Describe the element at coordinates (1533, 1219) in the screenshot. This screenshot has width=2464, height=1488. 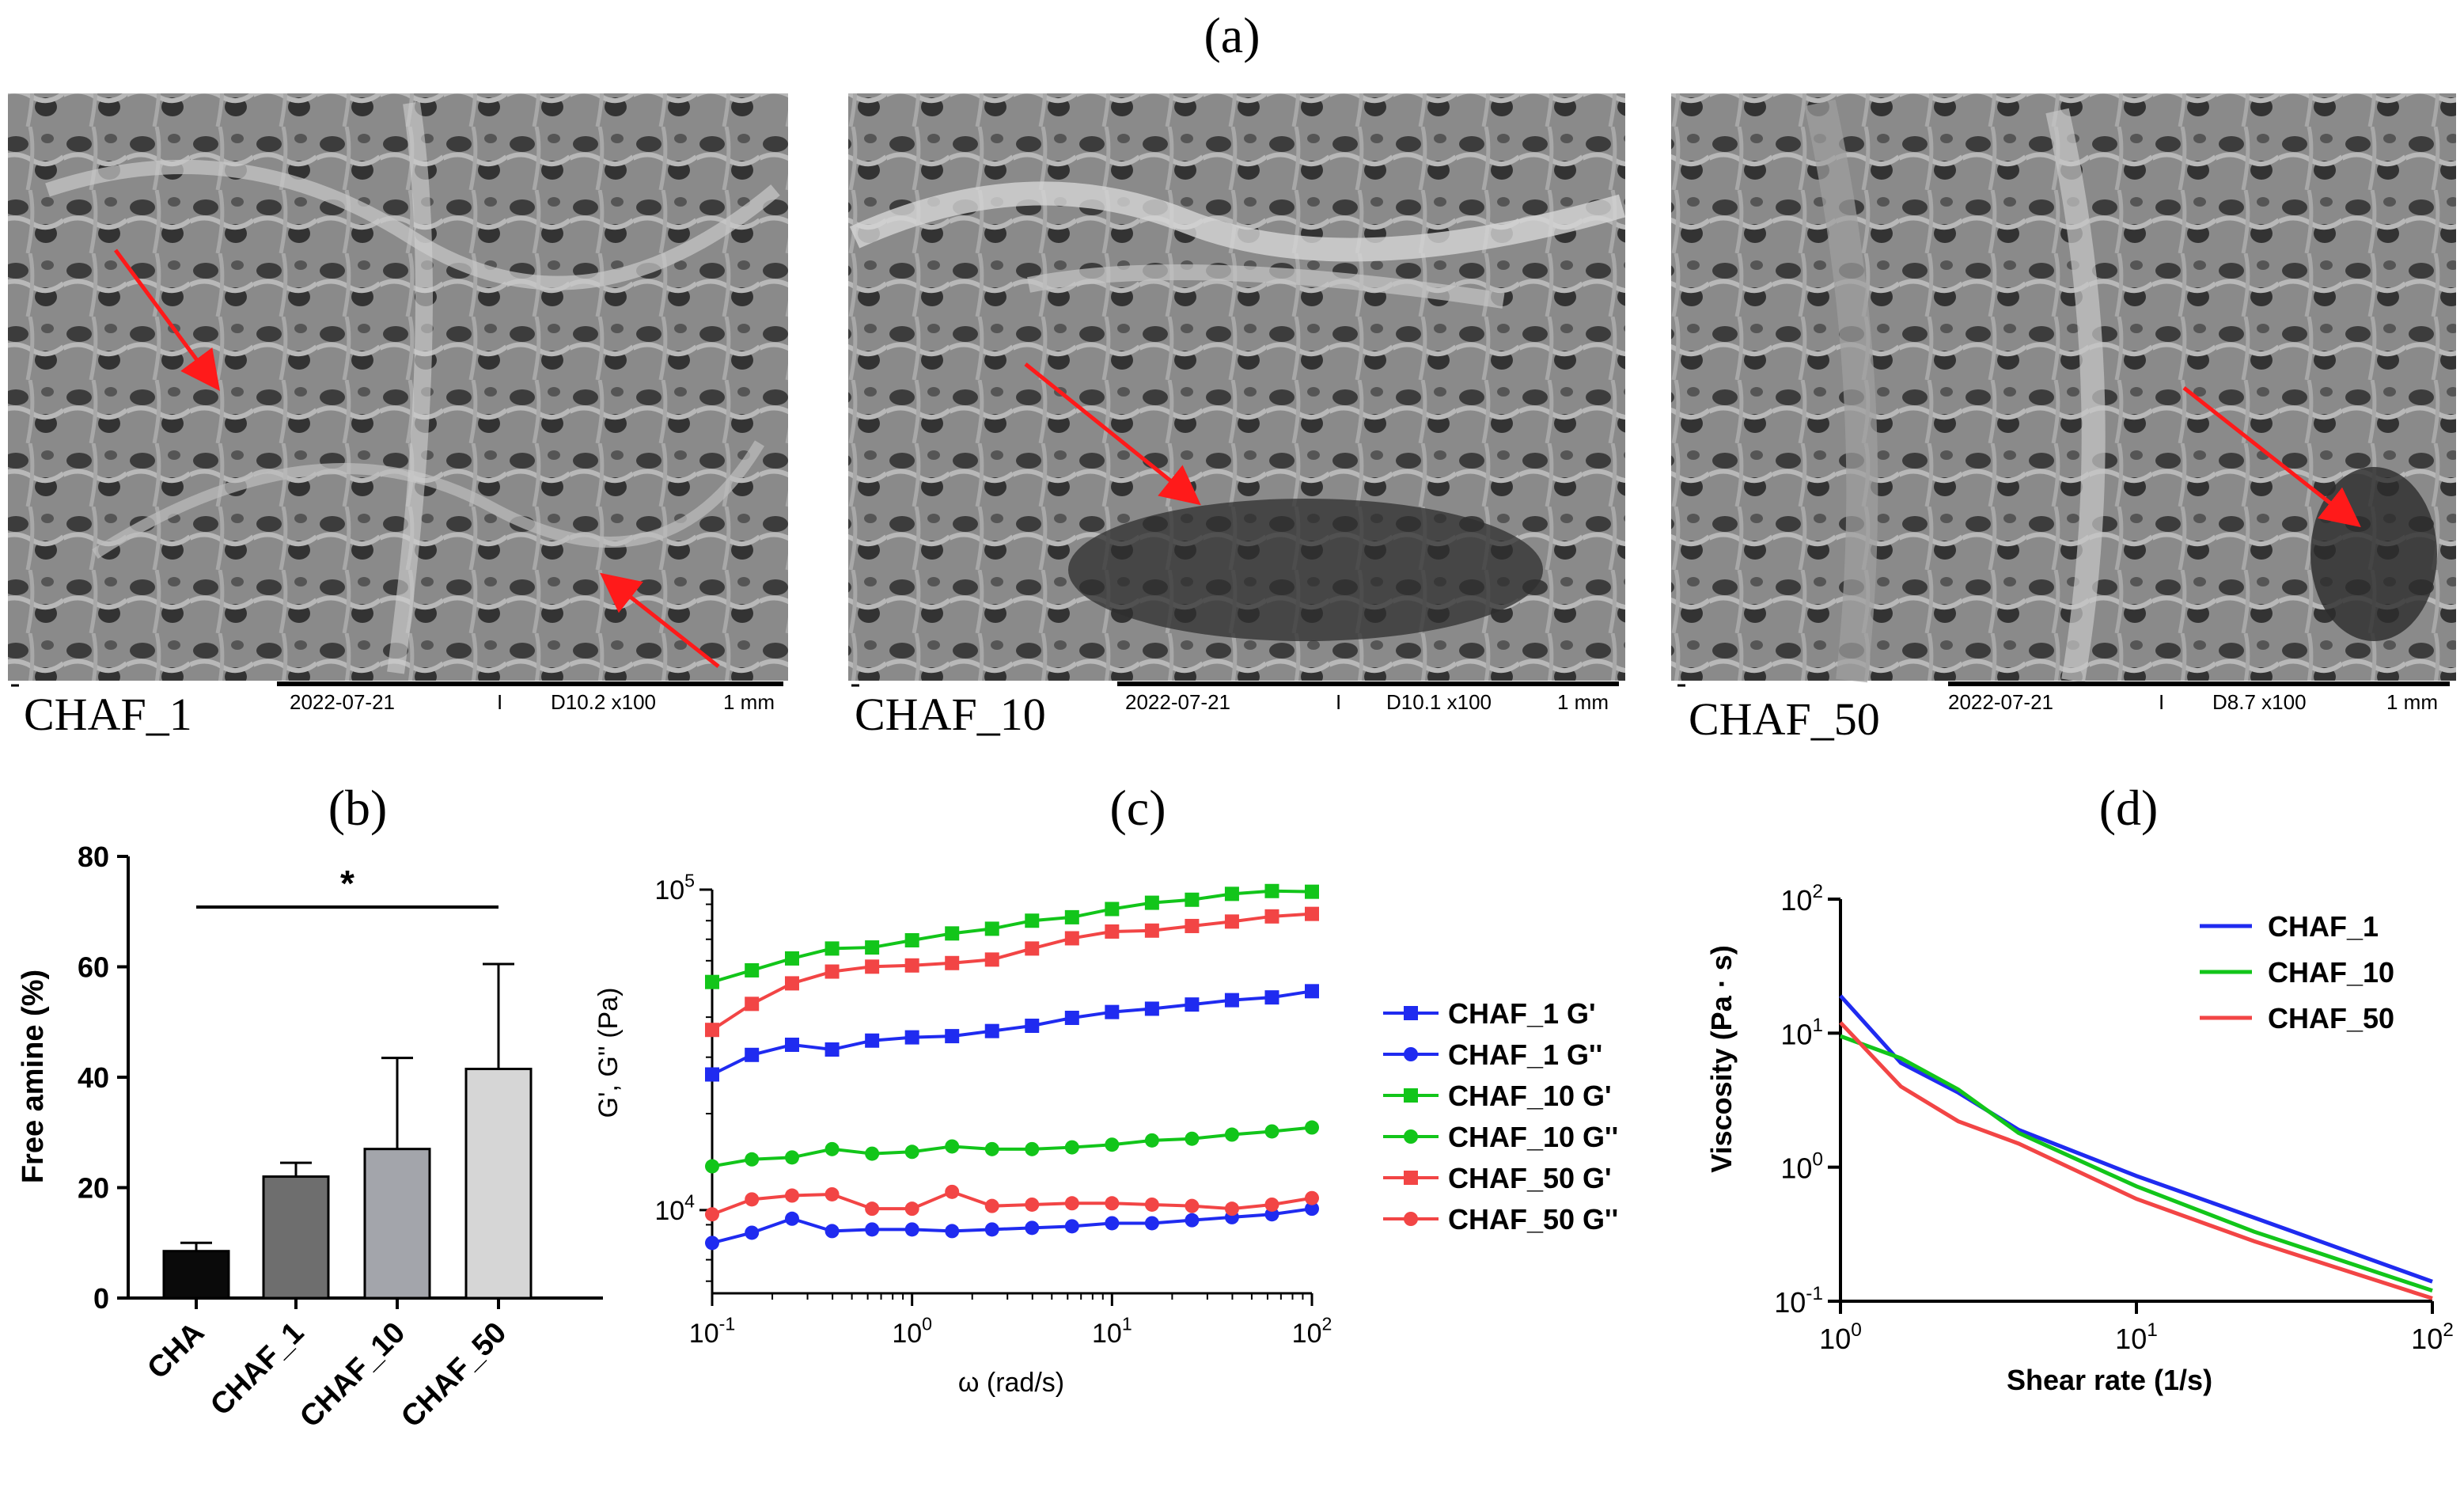
I see `legend-label: CHAF_50 G''` at that location.